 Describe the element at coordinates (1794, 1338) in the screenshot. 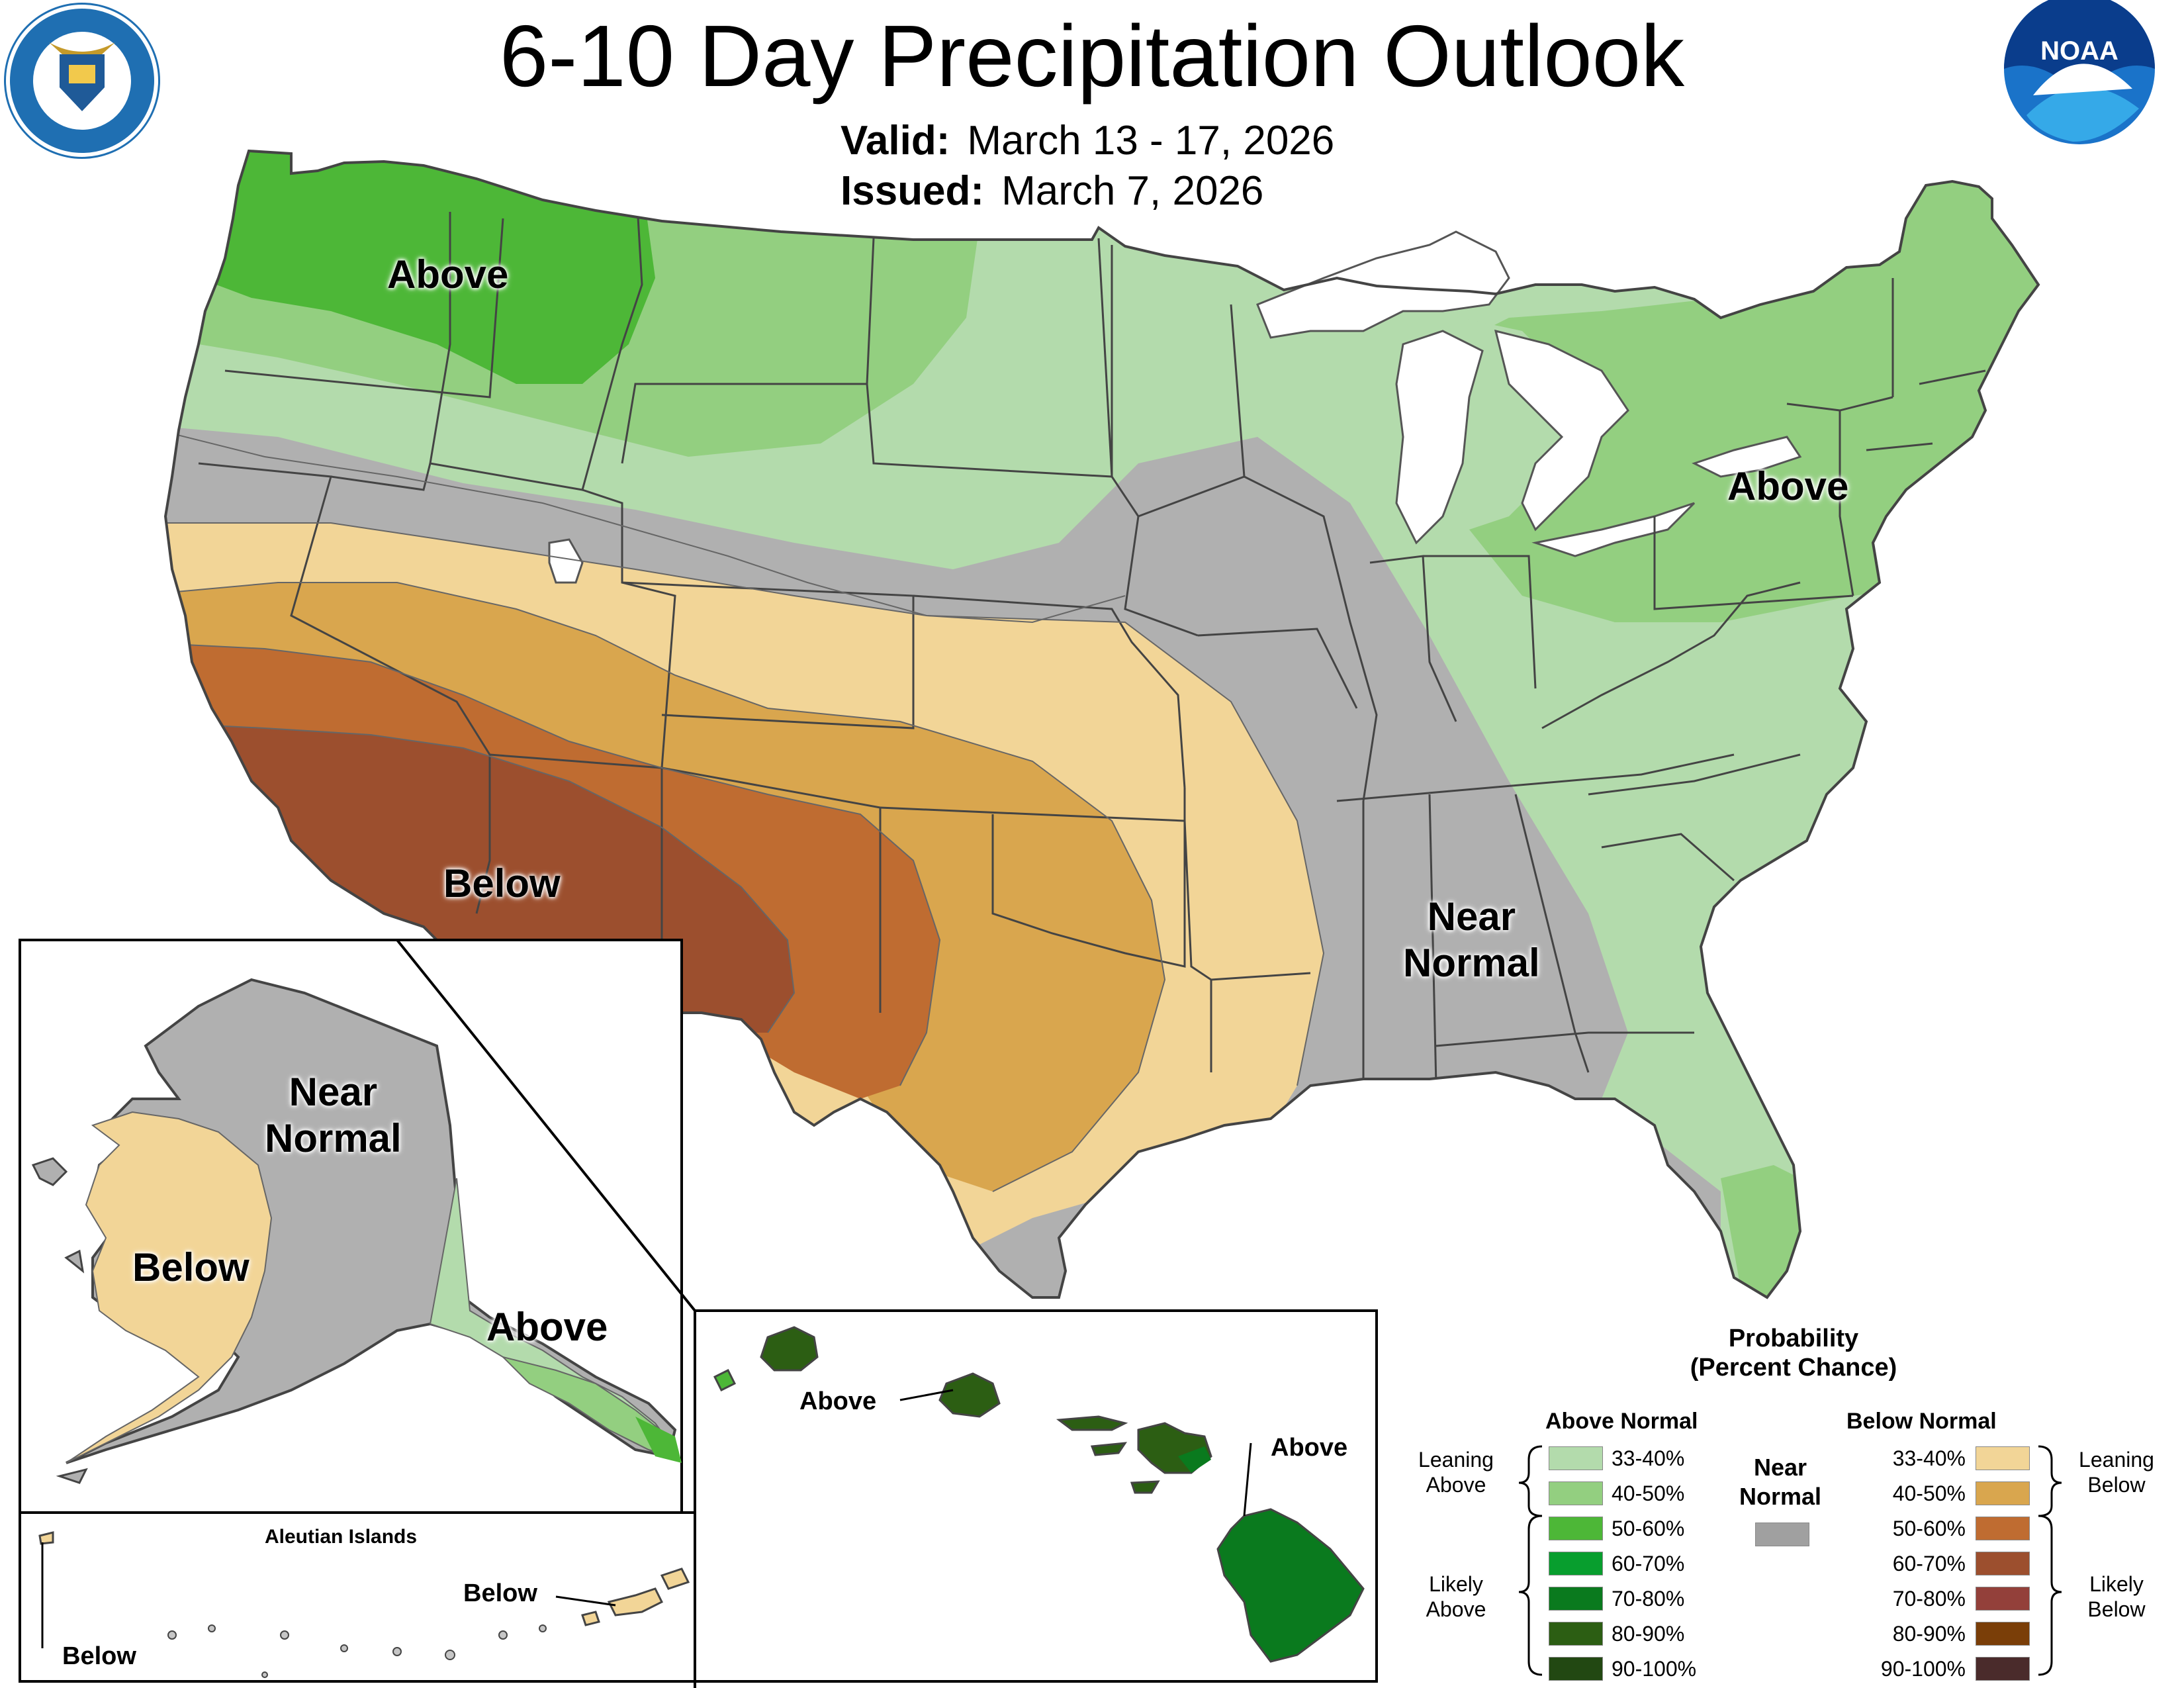

I see `legend-title-line1: Probability` at that location.